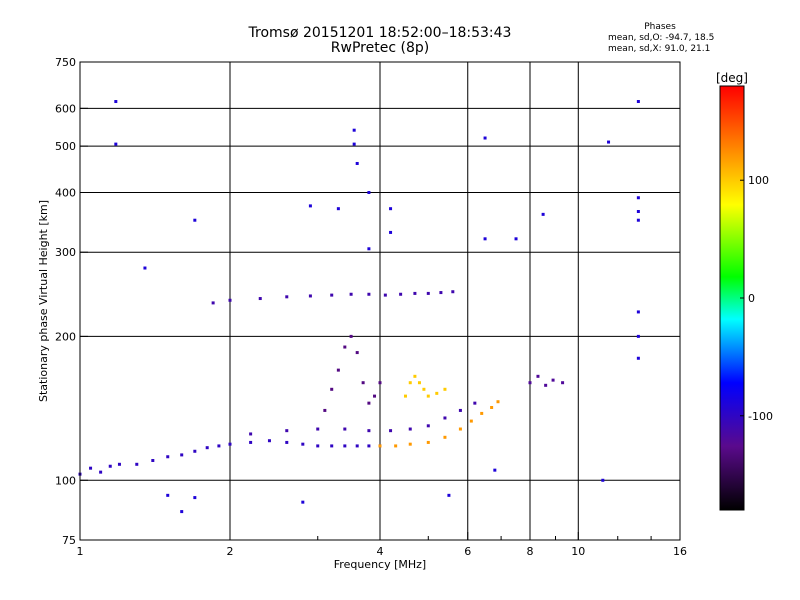 This screenshot has width=800, height=600. I want to click on colorbar-ticks: 100 0 -100, so click(756, 298).